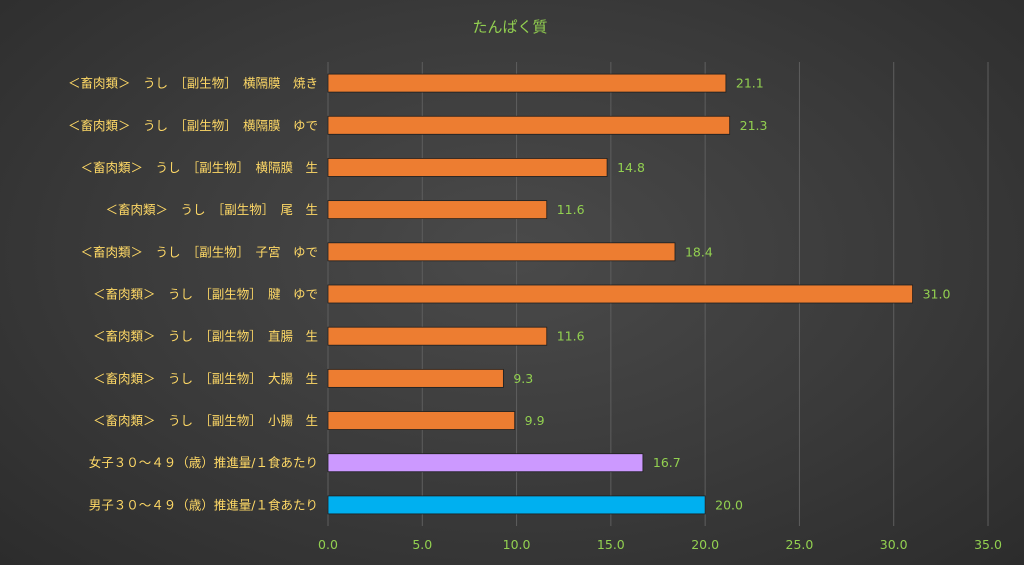  Describe the element at coordinates (422, 544) in the screenshot. I see `x-tick-label: 5.0` at that location.